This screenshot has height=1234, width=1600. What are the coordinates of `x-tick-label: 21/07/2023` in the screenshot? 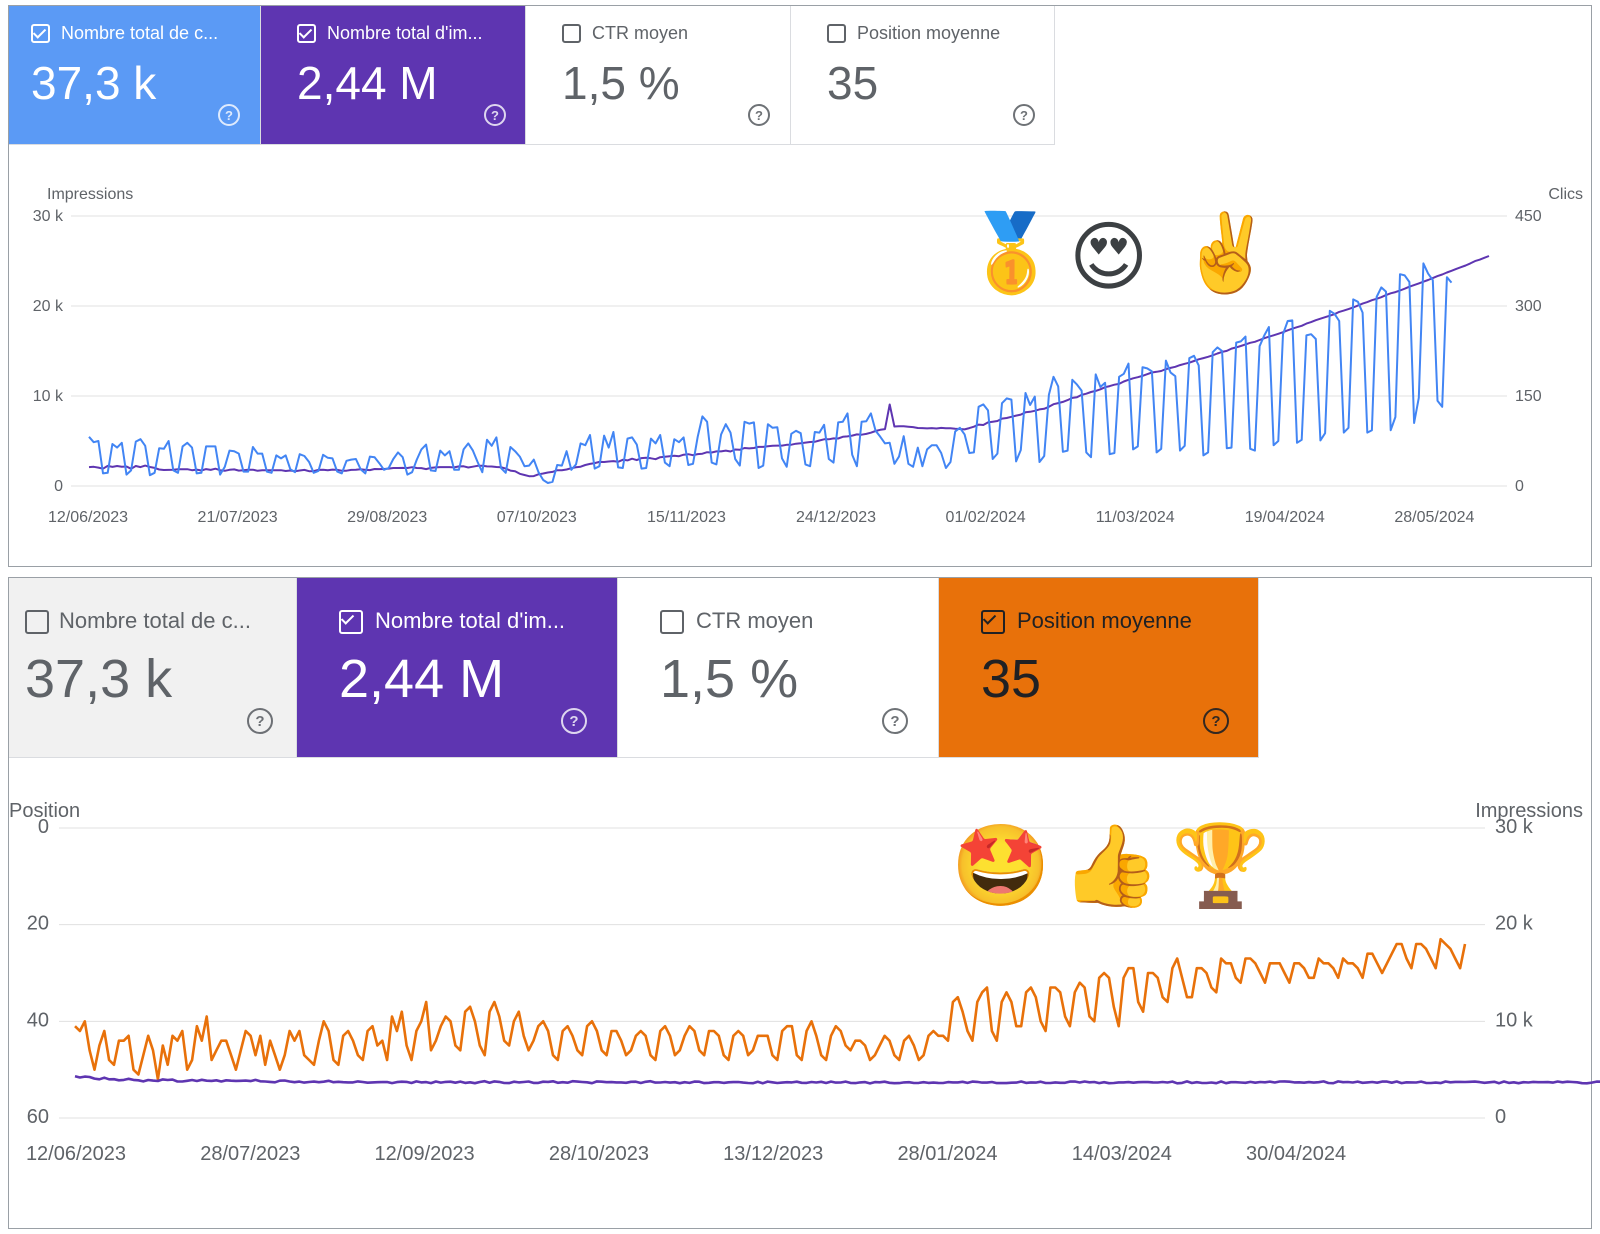 It's located at (238, 517).